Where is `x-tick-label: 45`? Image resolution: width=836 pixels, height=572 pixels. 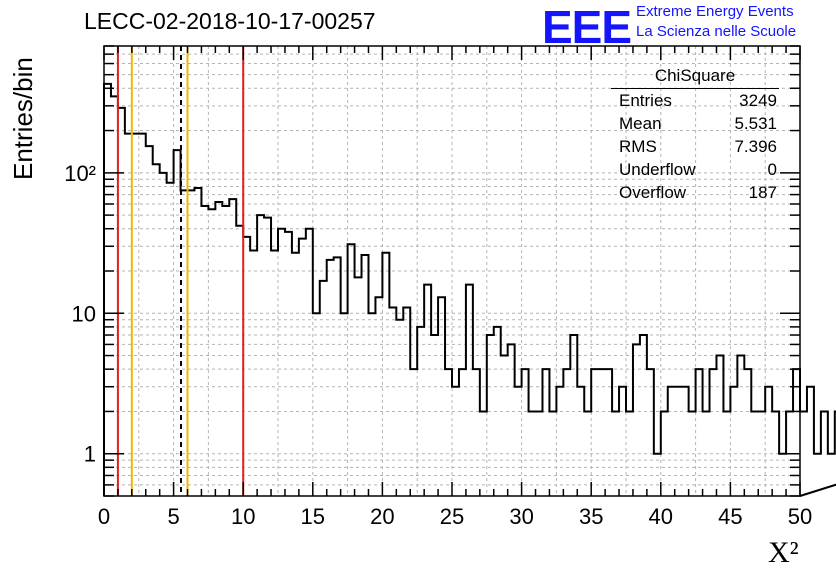
x-tick-label: 45 is located at coordinates (730, 516).